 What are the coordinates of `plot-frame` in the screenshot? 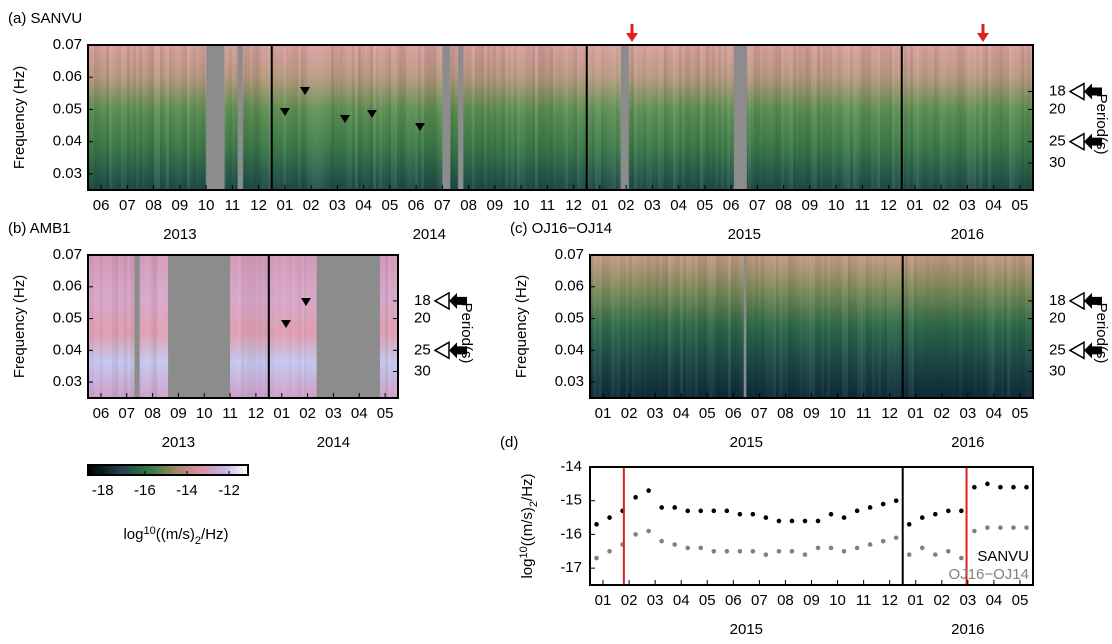 It's located at (243, 326).